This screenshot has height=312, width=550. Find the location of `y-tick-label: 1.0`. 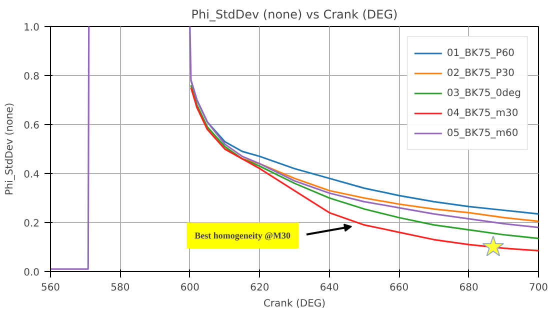

y-tick-label: 1.0 is located at coordinates (32, 28).